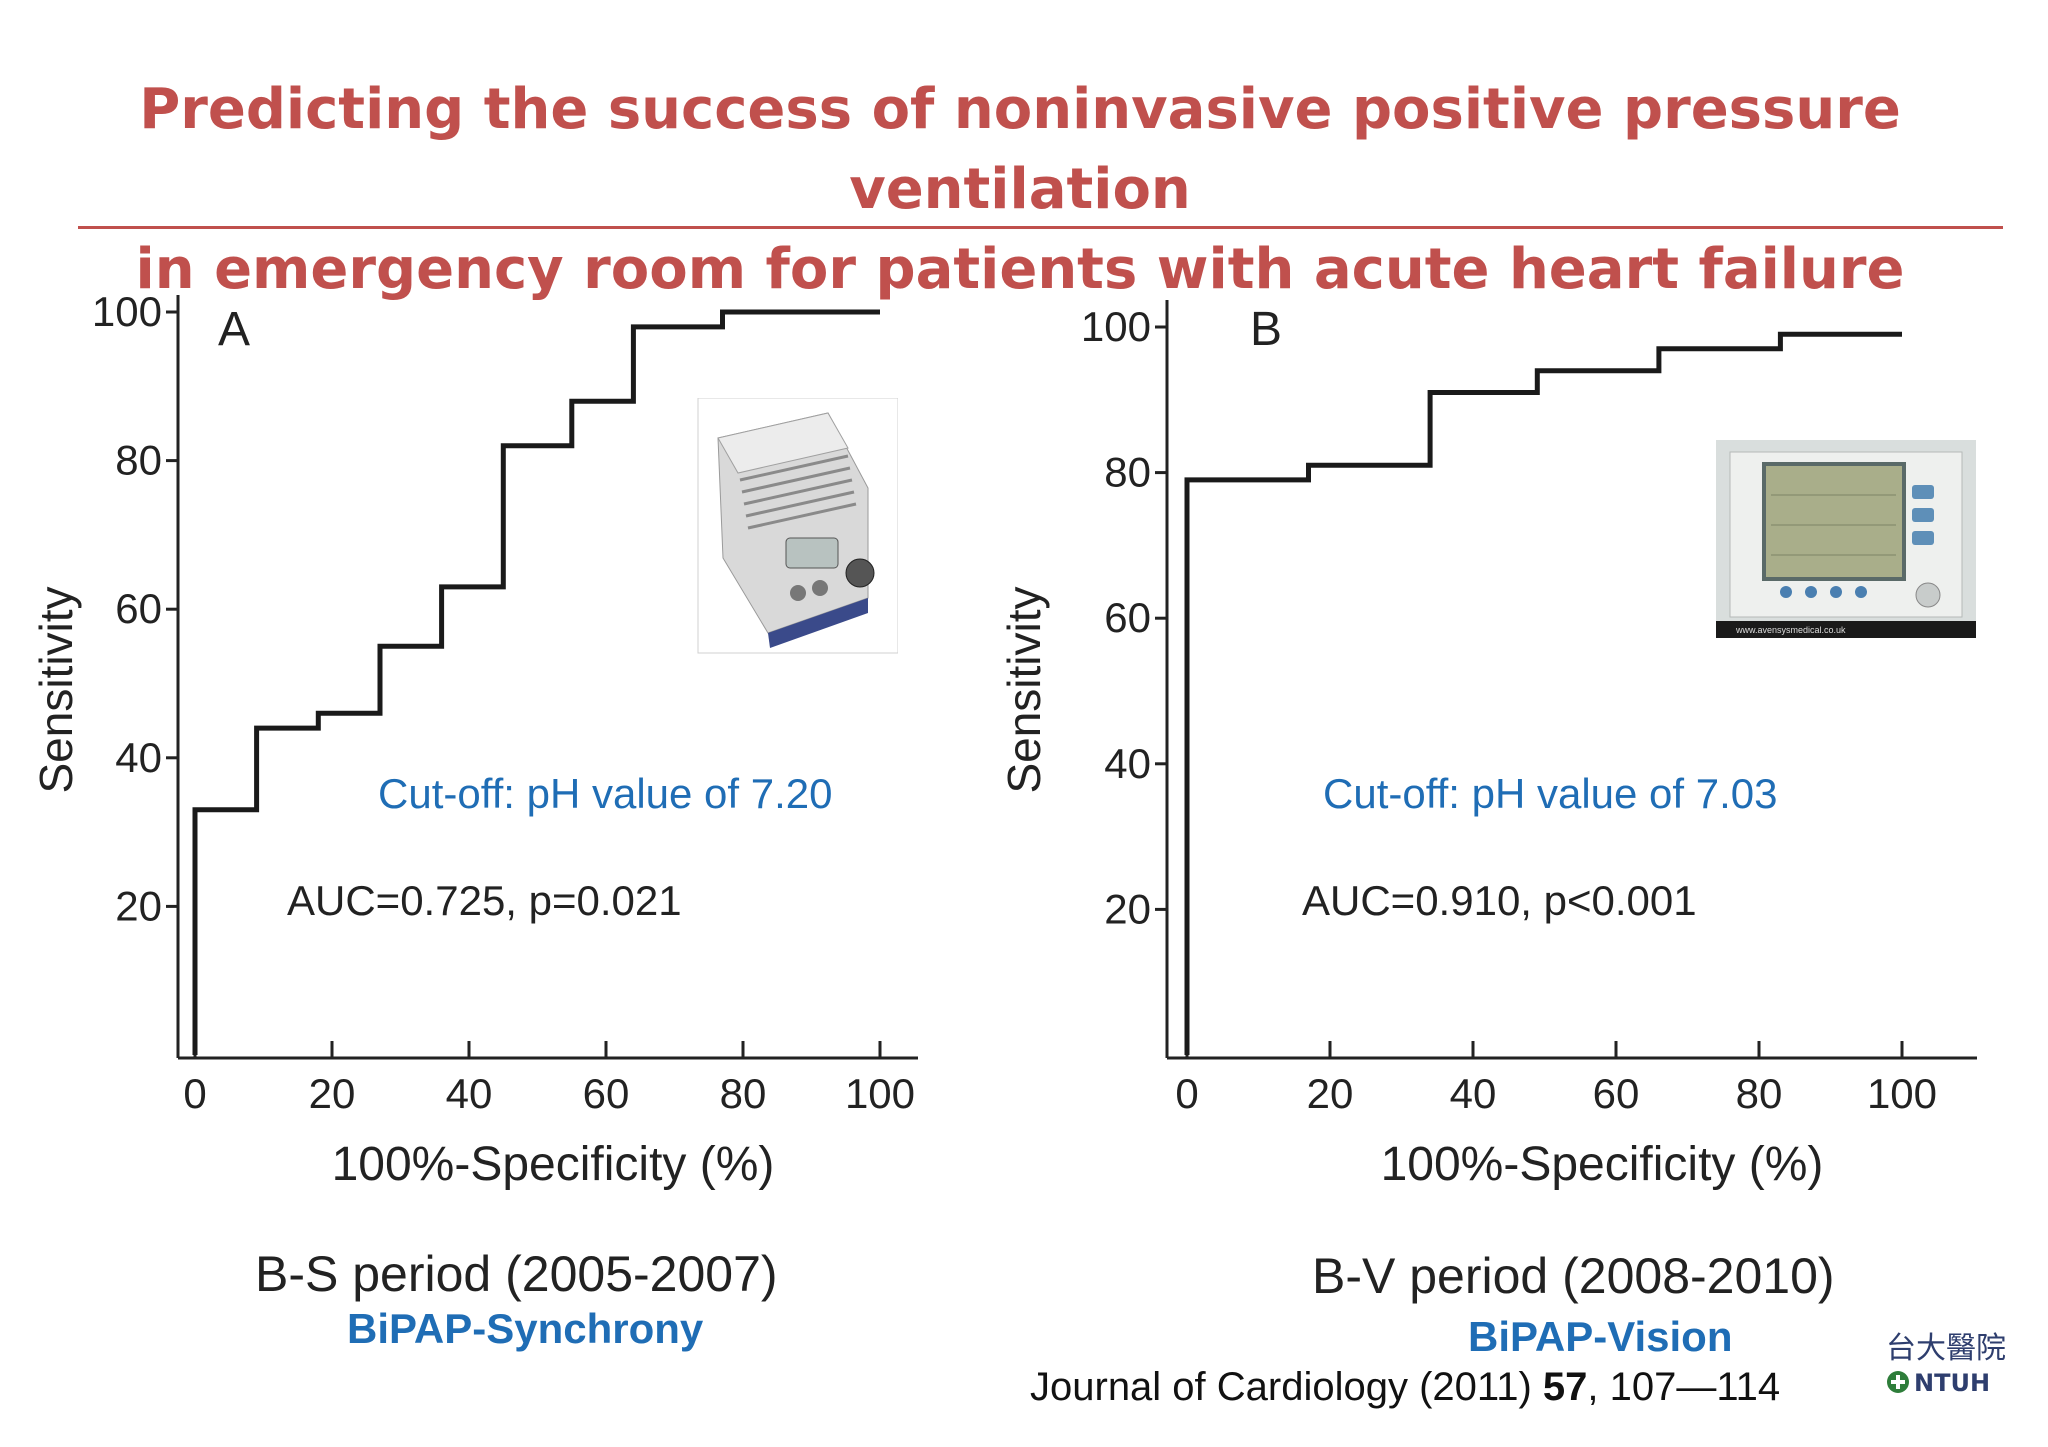 This screenshot has height=1447, width=2048. Describe the element at coordinates (605, 793) in the screenshot. I see `cutoff-label: Cut-off: pH value of 7.20` at that location.